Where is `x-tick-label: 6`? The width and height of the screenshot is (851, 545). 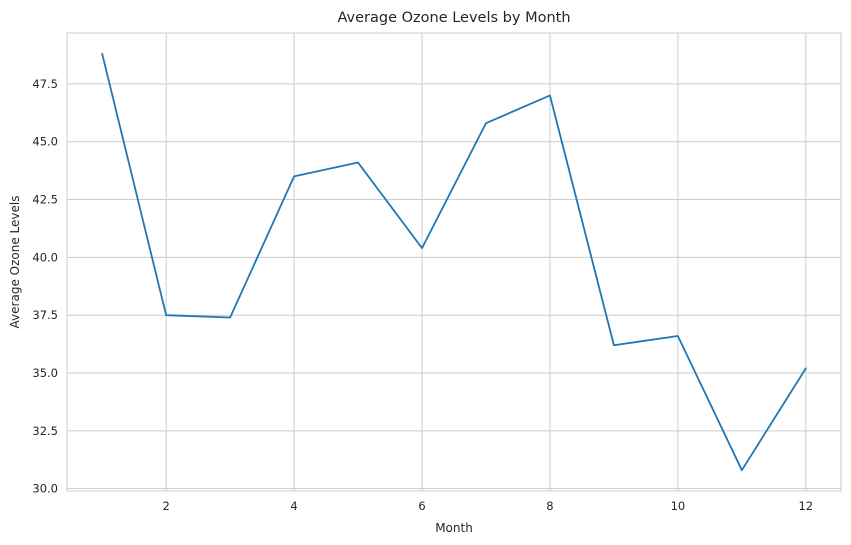
x-tick-label: 6 is located at coordinates (421, 506).